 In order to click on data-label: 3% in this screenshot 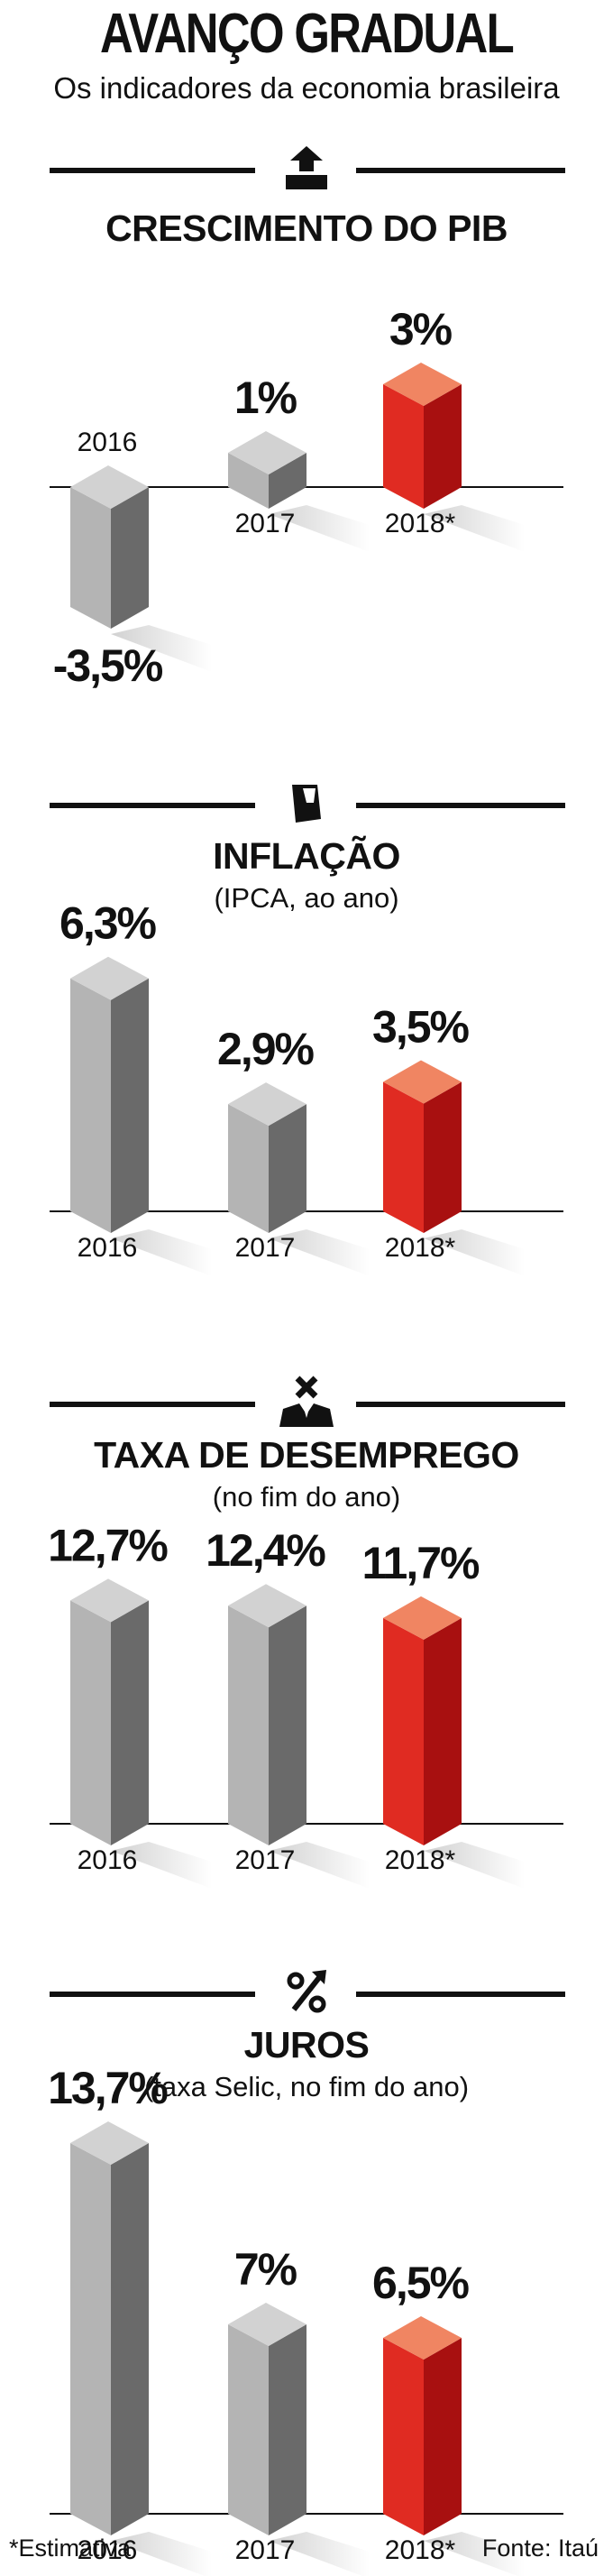, I will do `click(421, 329)`.